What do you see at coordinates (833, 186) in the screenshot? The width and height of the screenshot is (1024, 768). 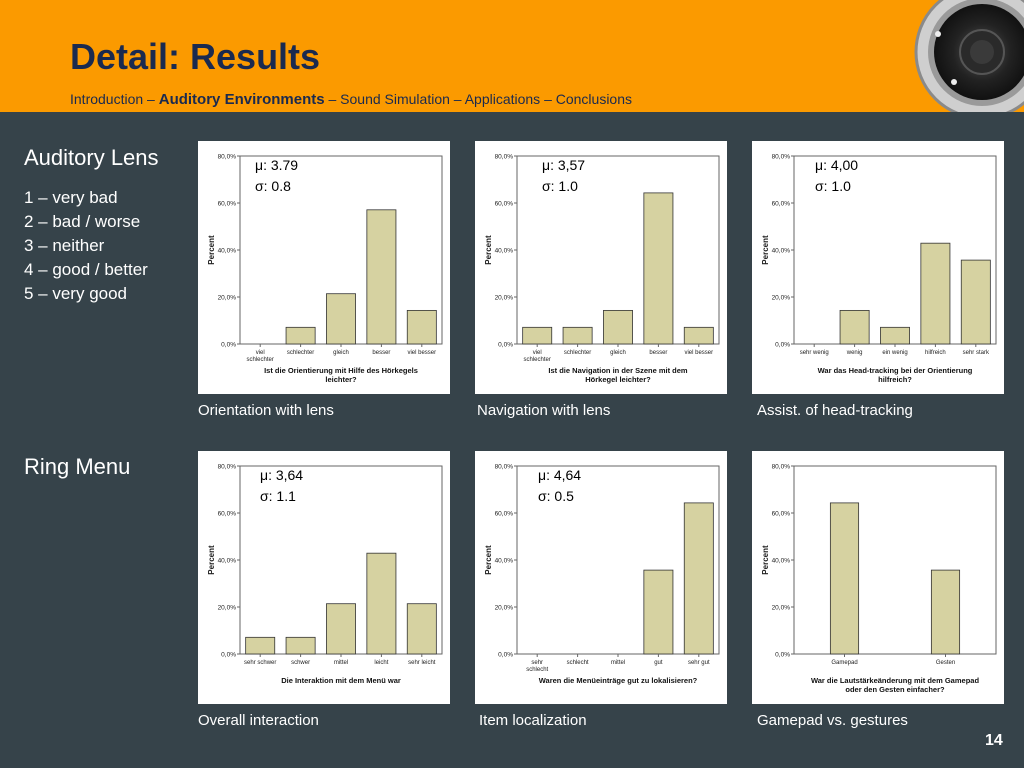 I see `sd-value: σ: 1.0` at bounding box center [833, 186].